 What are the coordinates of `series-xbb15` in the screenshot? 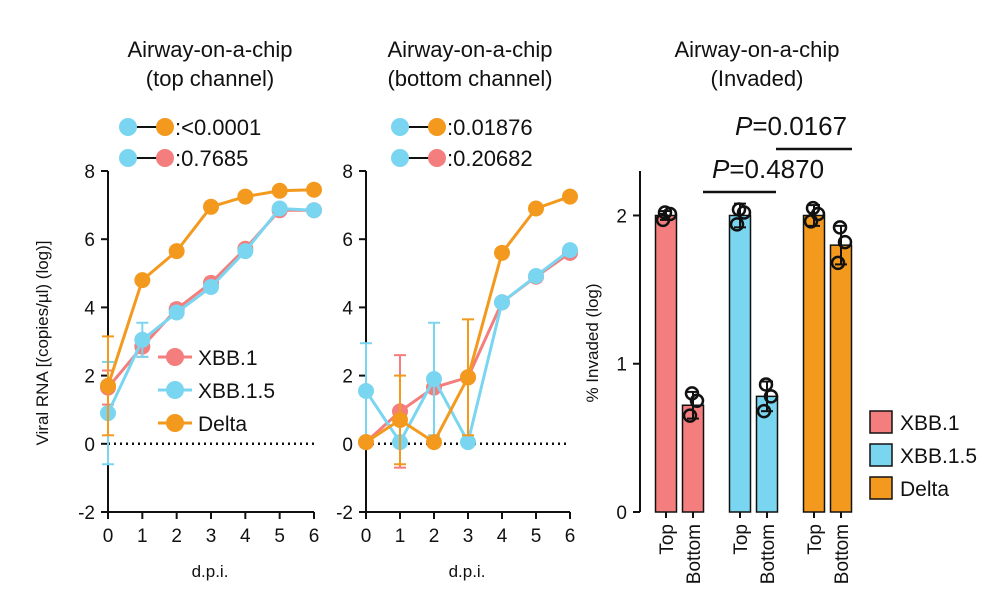 It's located at (211, 333).